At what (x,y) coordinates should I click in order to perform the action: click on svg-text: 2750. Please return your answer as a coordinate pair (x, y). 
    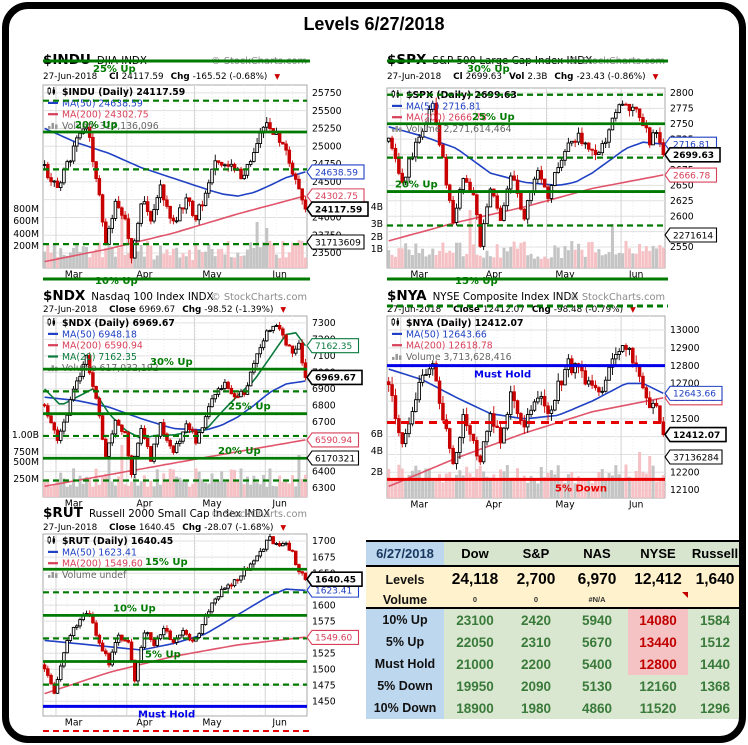
    Looking at the image, I should click on (682, 124).